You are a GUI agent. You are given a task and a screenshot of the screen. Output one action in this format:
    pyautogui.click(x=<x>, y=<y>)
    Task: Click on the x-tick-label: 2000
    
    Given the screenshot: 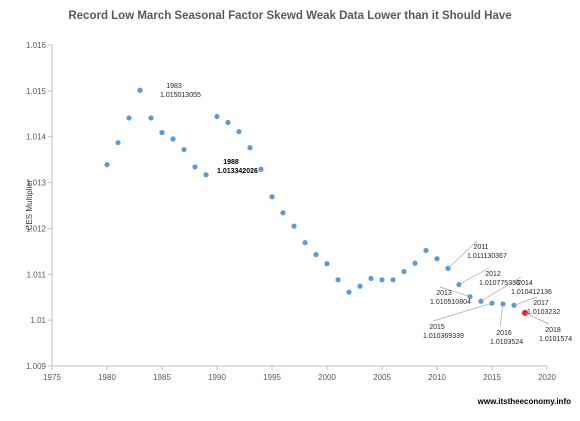 What is the action you would take?
    pyautogui.click(x=327, y=377)
    